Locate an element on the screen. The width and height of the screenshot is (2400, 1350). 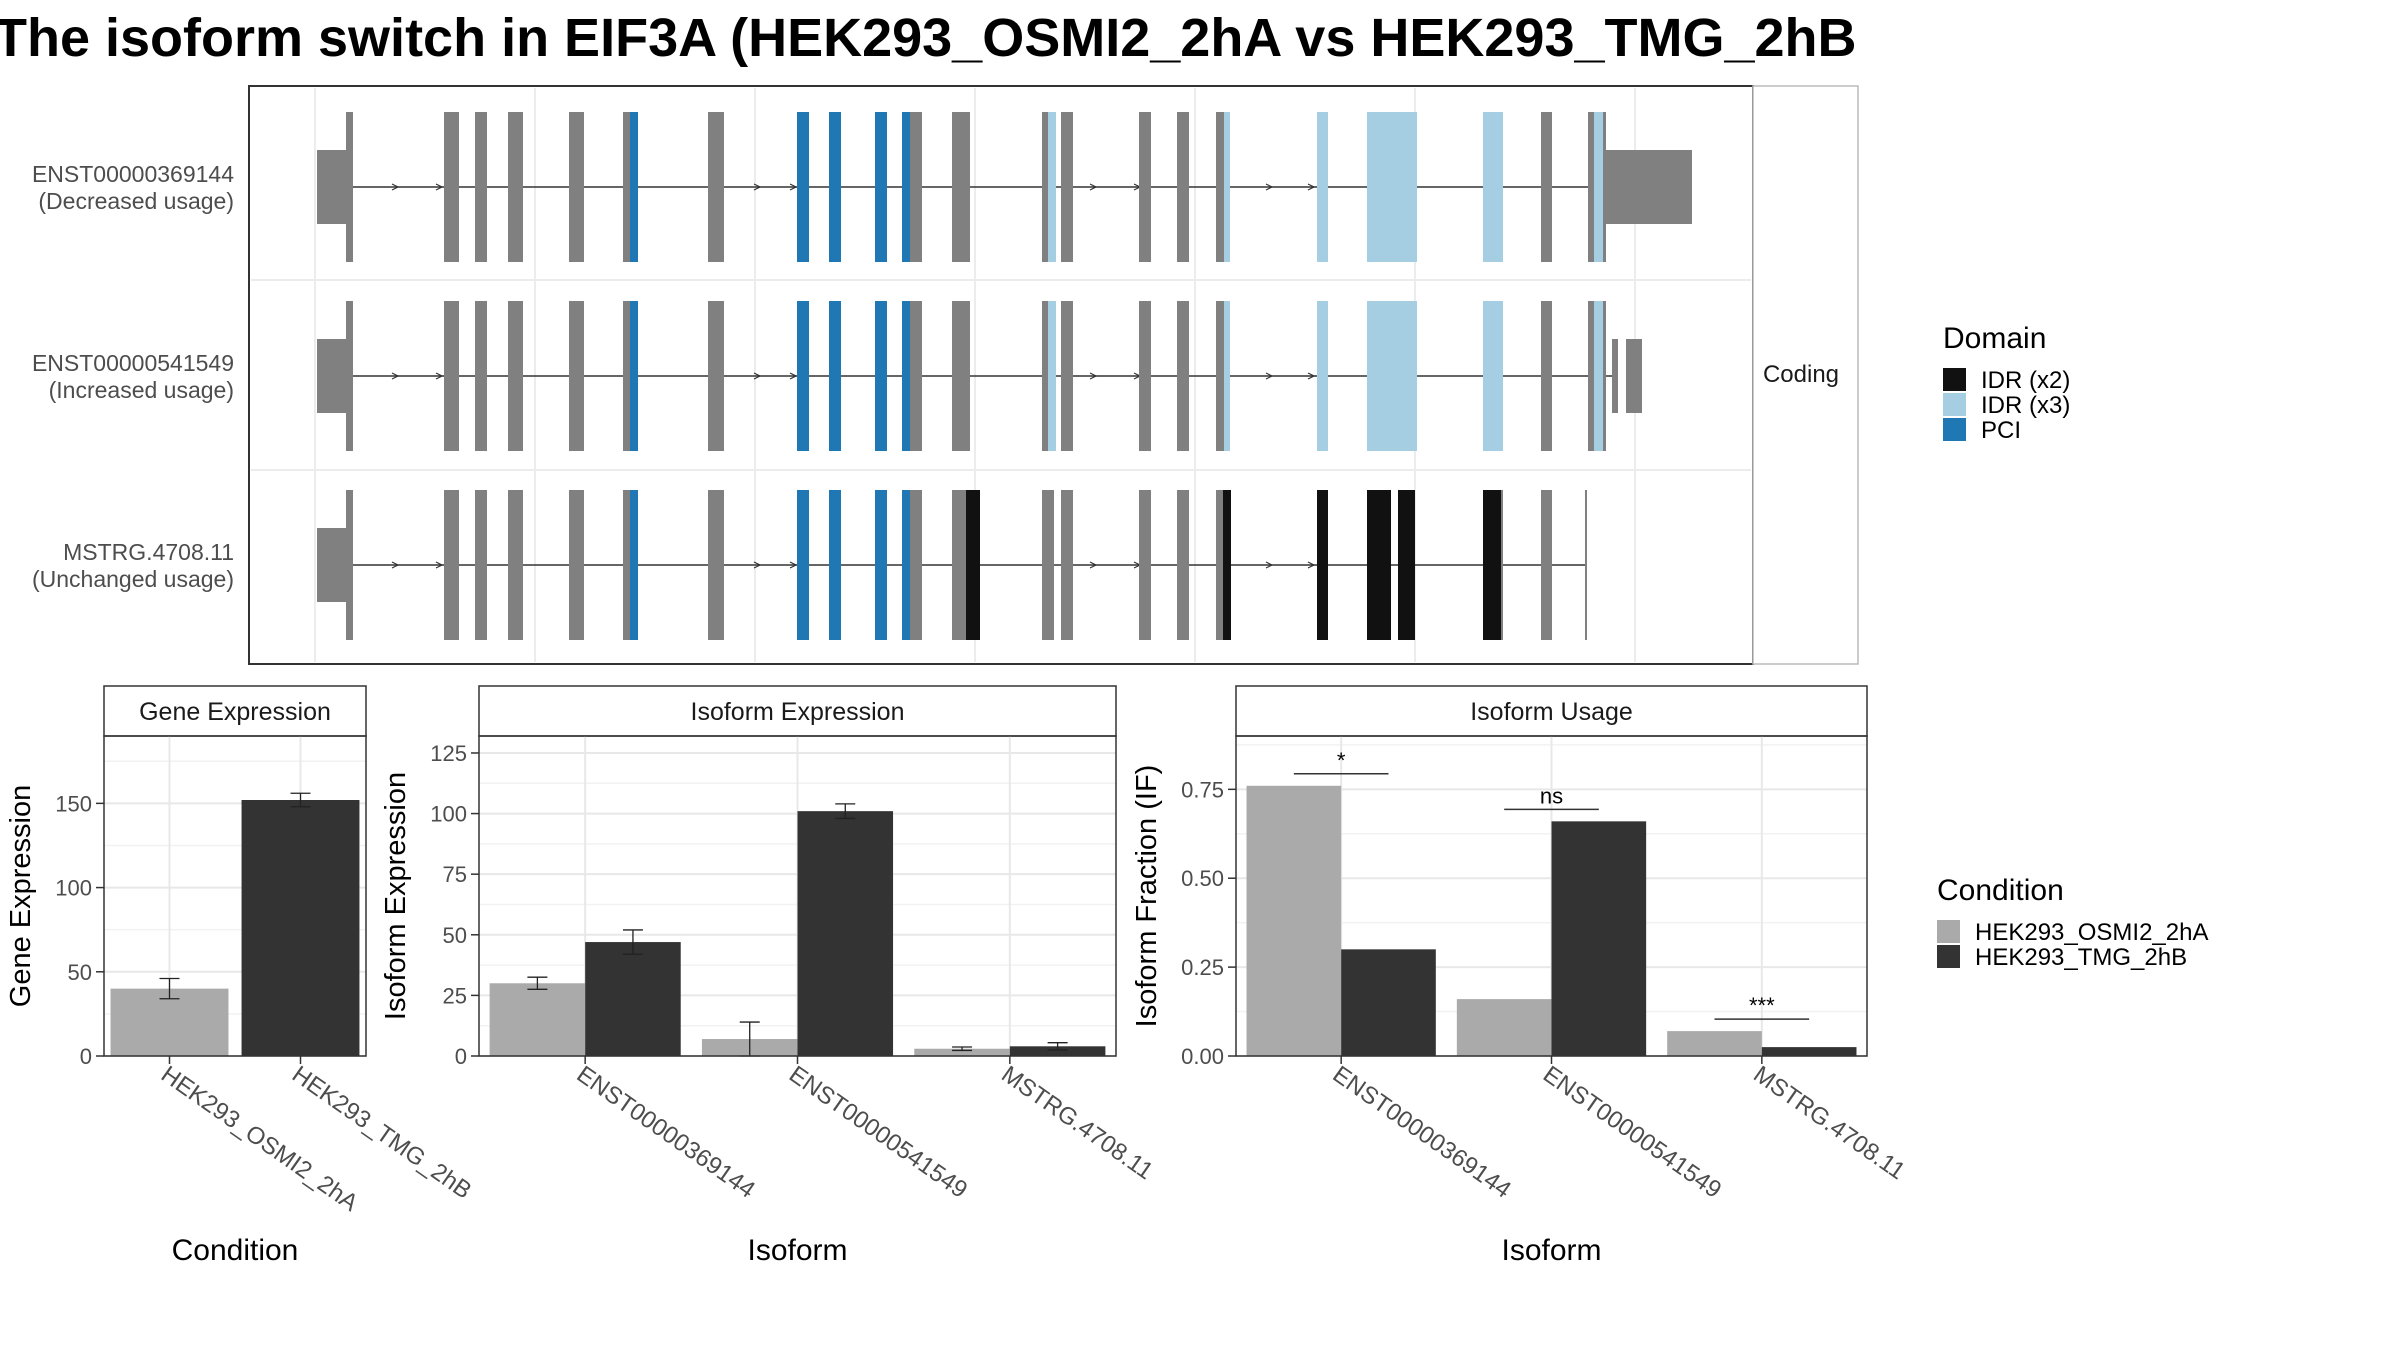
y-tick-label: 0.75 is located at coordinates (1202, 789).